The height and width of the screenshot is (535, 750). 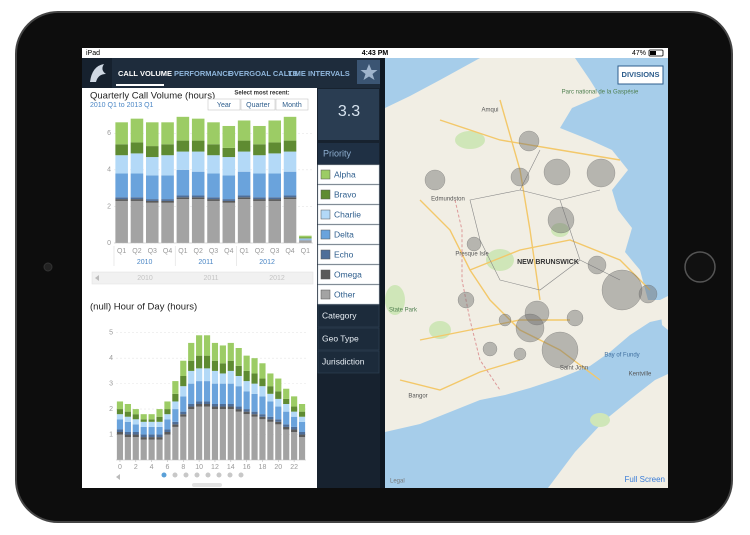 What do you see at coordinates (560, 230) in the screenshot?
I see `park-area` at bounding box center [560, 230].